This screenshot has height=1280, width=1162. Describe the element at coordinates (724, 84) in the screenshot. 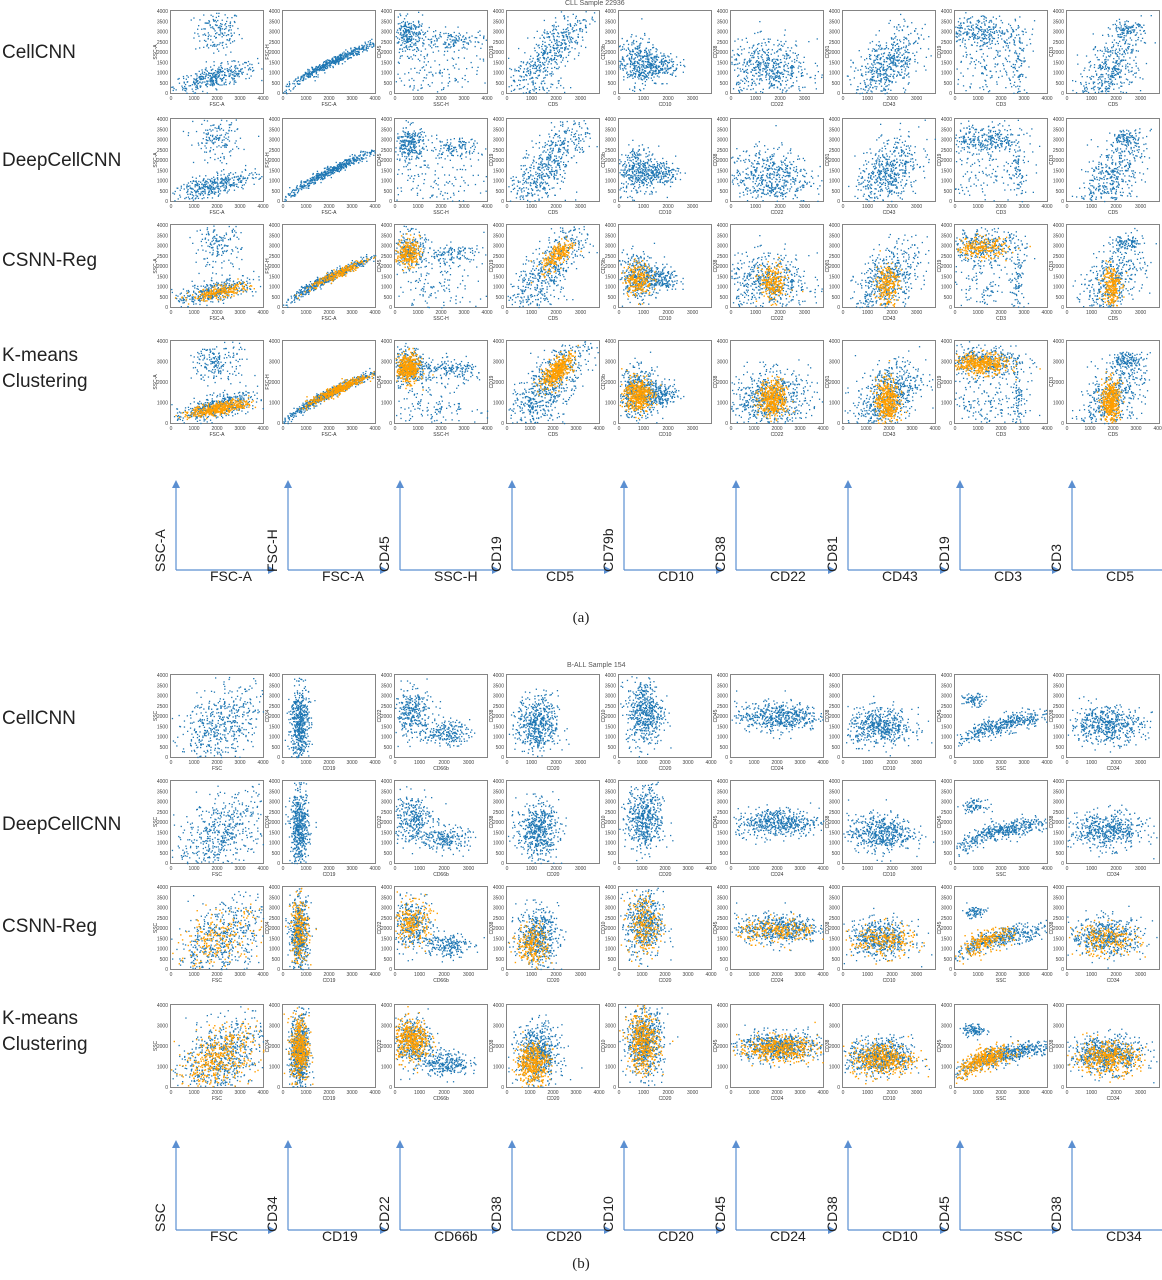

I see `y-tick-label: 500` at that location.